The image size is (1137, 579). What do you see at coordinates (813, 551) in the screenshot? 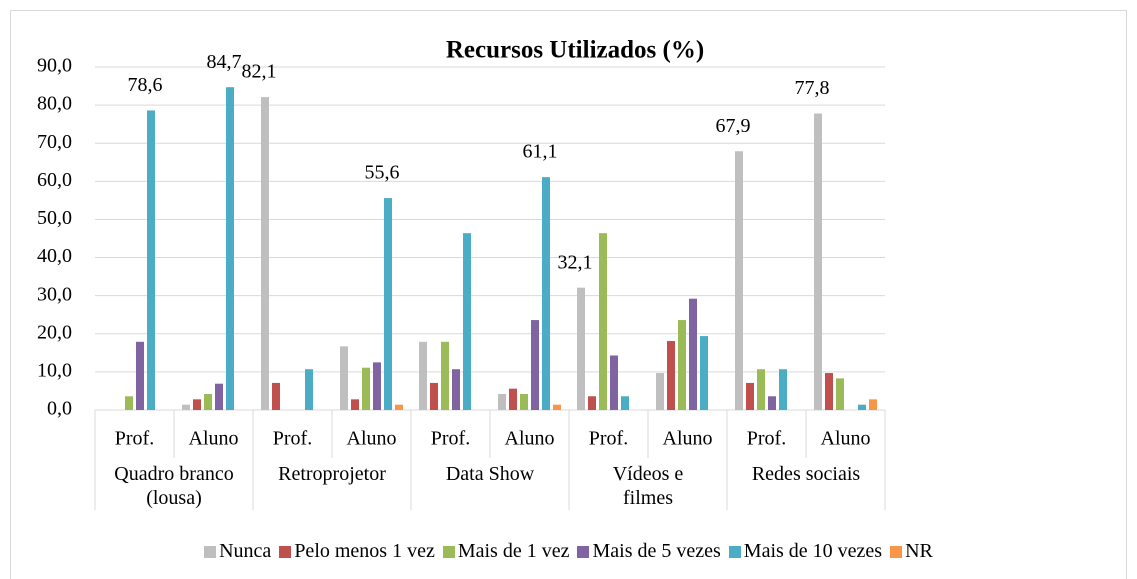
I see `legend-label: Mais de 10 vezes` at bounding box center [813, 551].